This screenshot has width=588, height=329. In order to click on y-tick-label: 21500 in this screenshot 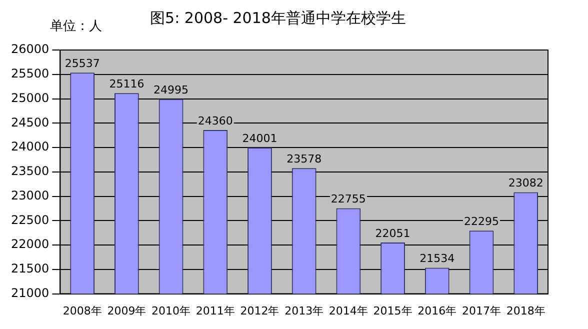, I will do `click(30, 269)`.